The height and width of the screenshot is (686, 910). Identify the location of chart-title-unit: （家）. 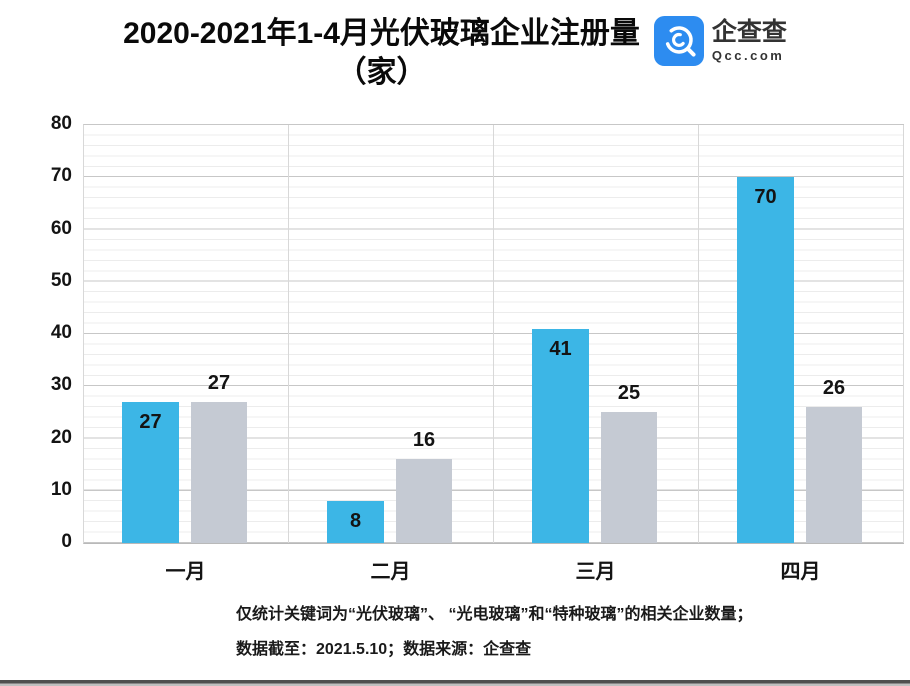
(381, 72).